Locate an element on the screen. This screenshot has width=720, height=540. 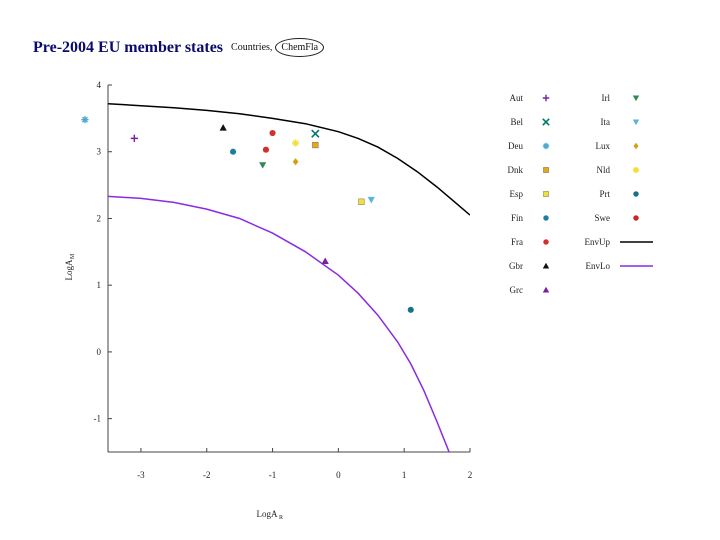
legend-item-grc: Grc is located at coordinates (517, 290).